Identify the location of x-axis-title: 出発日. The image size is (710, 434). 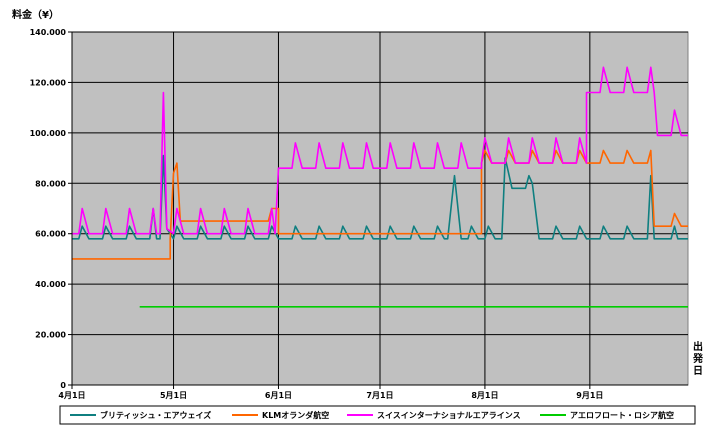
(698, 358).